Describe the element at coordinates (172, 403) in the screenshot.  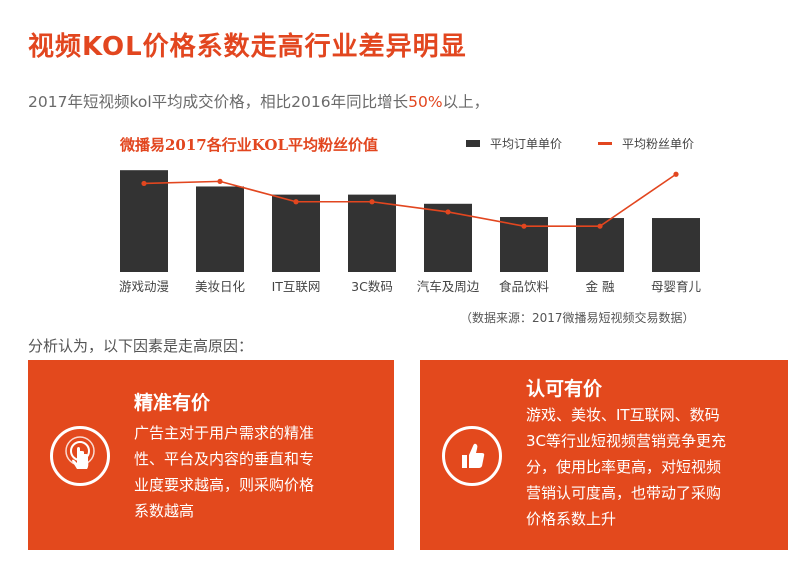
I see `card-heading: 精准有价` at that location.